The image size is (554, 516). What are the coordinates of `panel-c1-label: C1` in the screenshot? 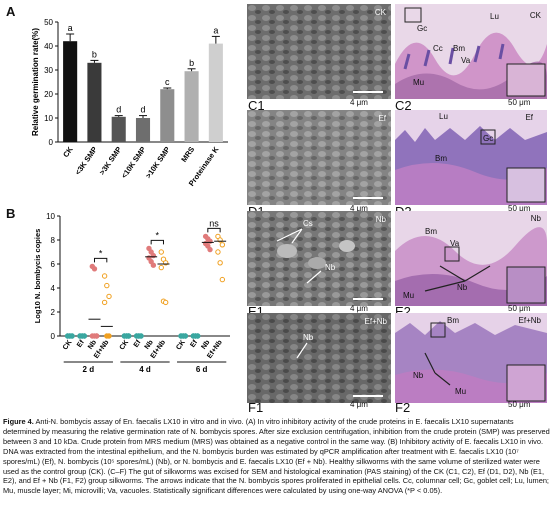 It's located at (256, 105).